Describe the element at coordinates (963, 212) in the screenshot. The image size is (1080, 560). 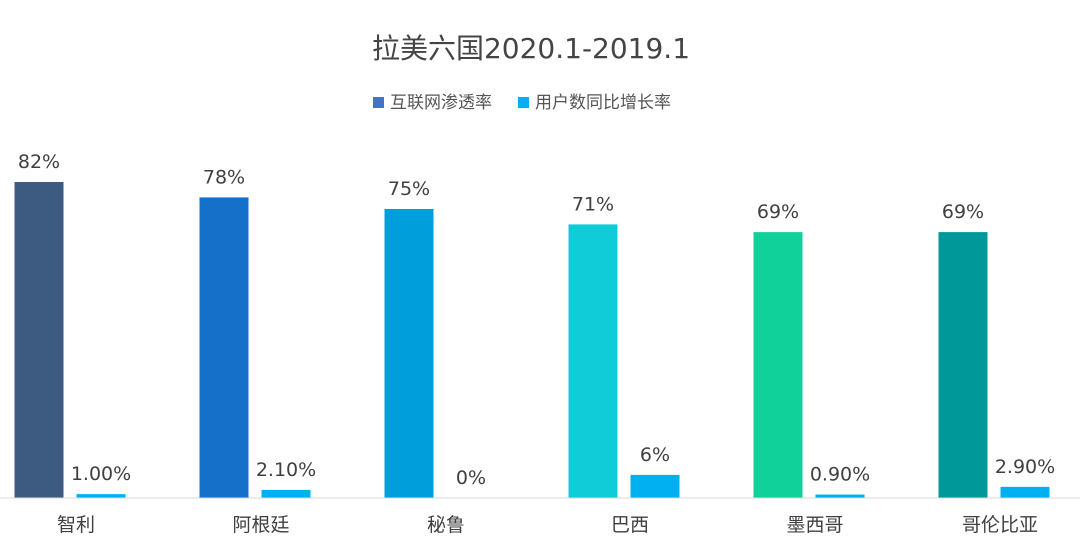
I see `data-label-penetration-5: 69%` at that location.